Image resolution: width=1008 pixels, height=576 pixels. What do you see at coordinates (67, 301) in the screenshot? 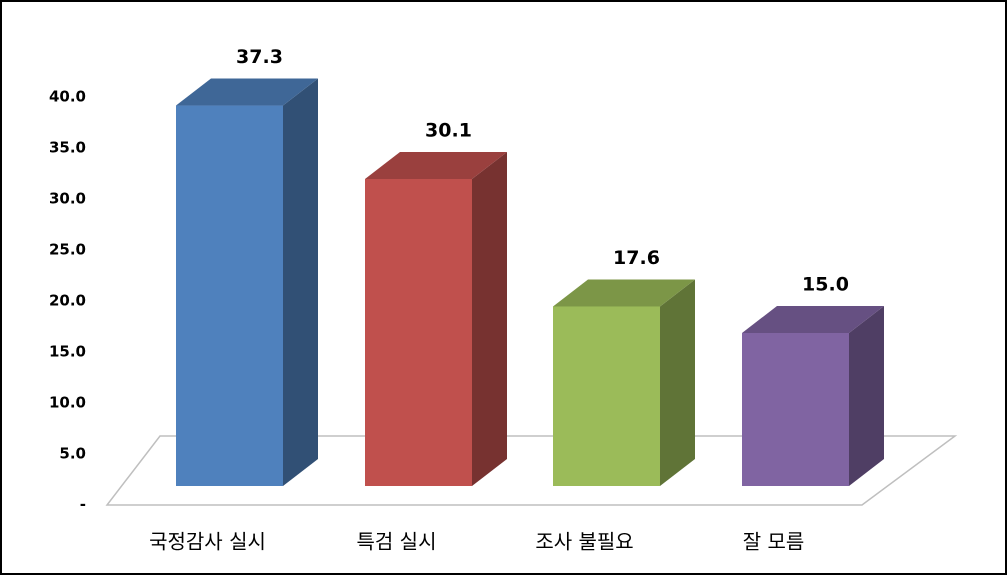
I see `y-tick-label: 20.0` at bounding box center [67, 301].